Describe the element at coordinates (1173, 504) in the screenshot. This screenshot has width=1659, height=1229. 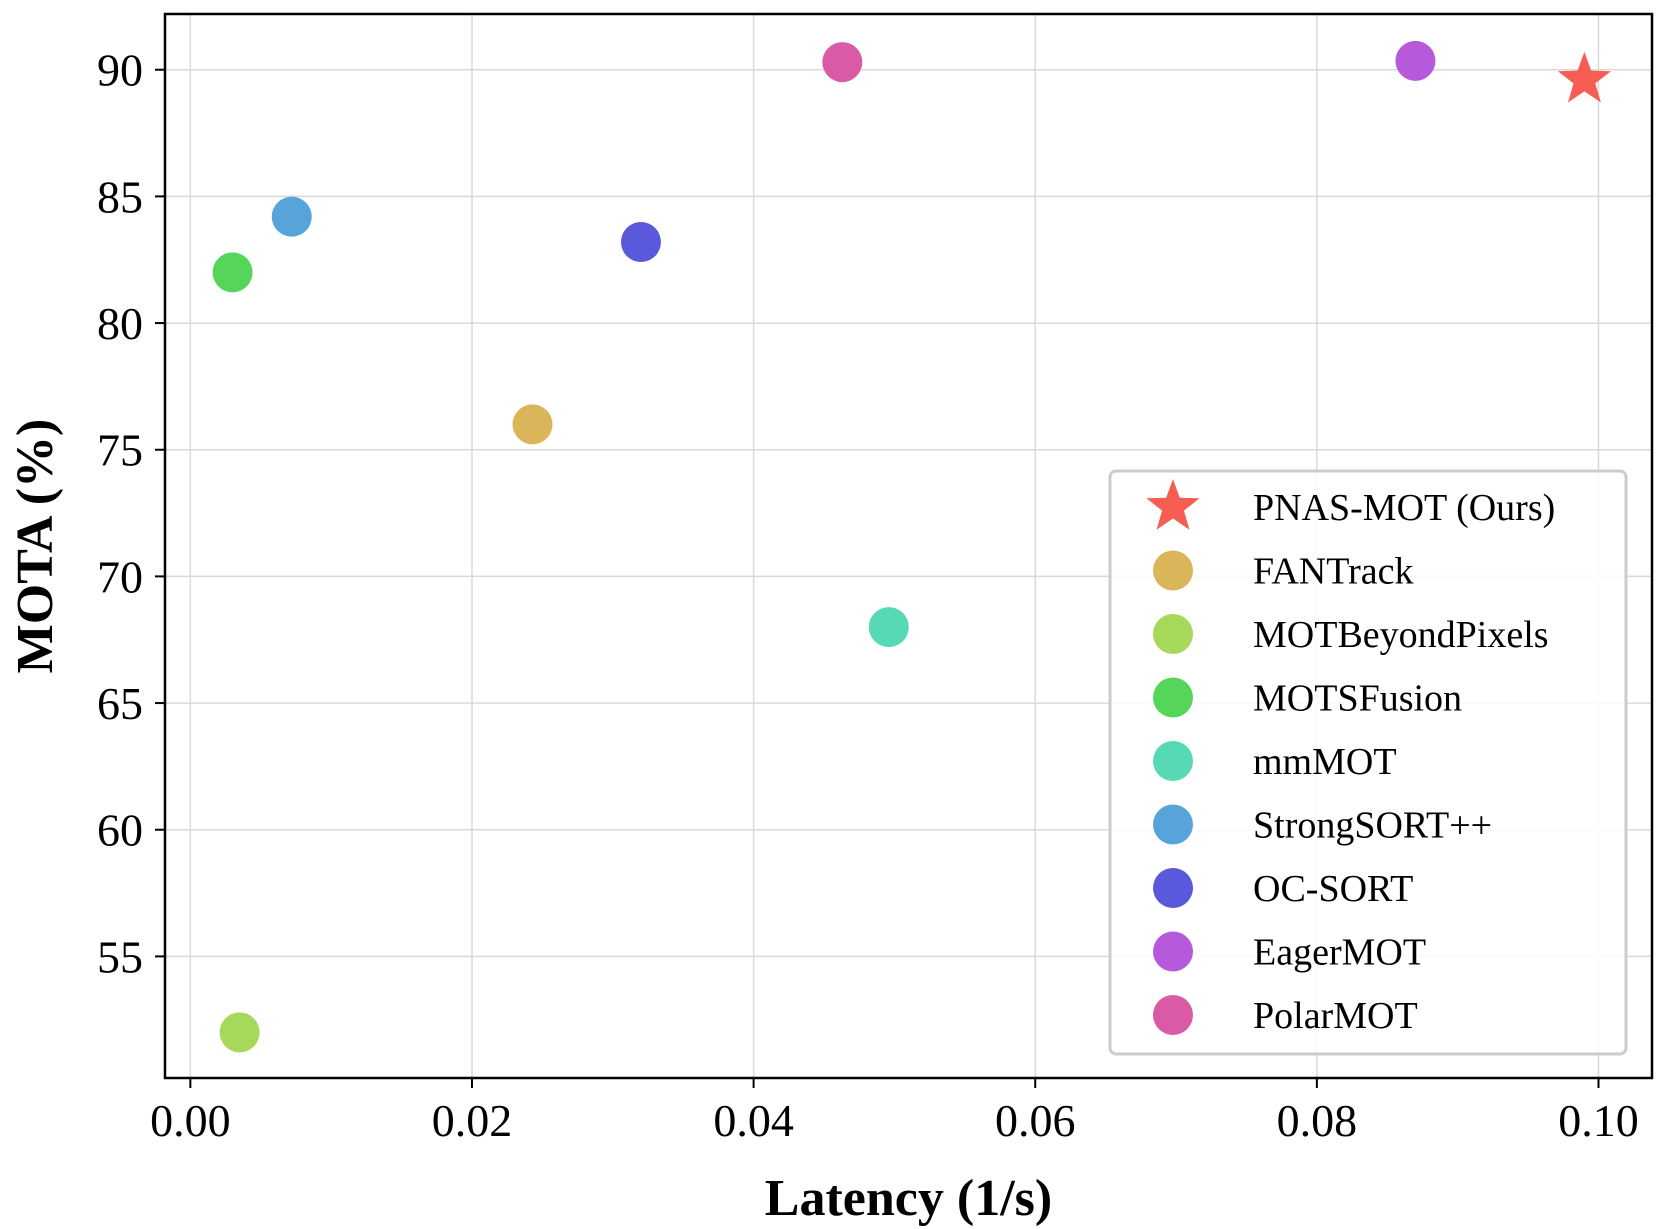
I see `legend-marker-pnas-mot-ours` at that location.